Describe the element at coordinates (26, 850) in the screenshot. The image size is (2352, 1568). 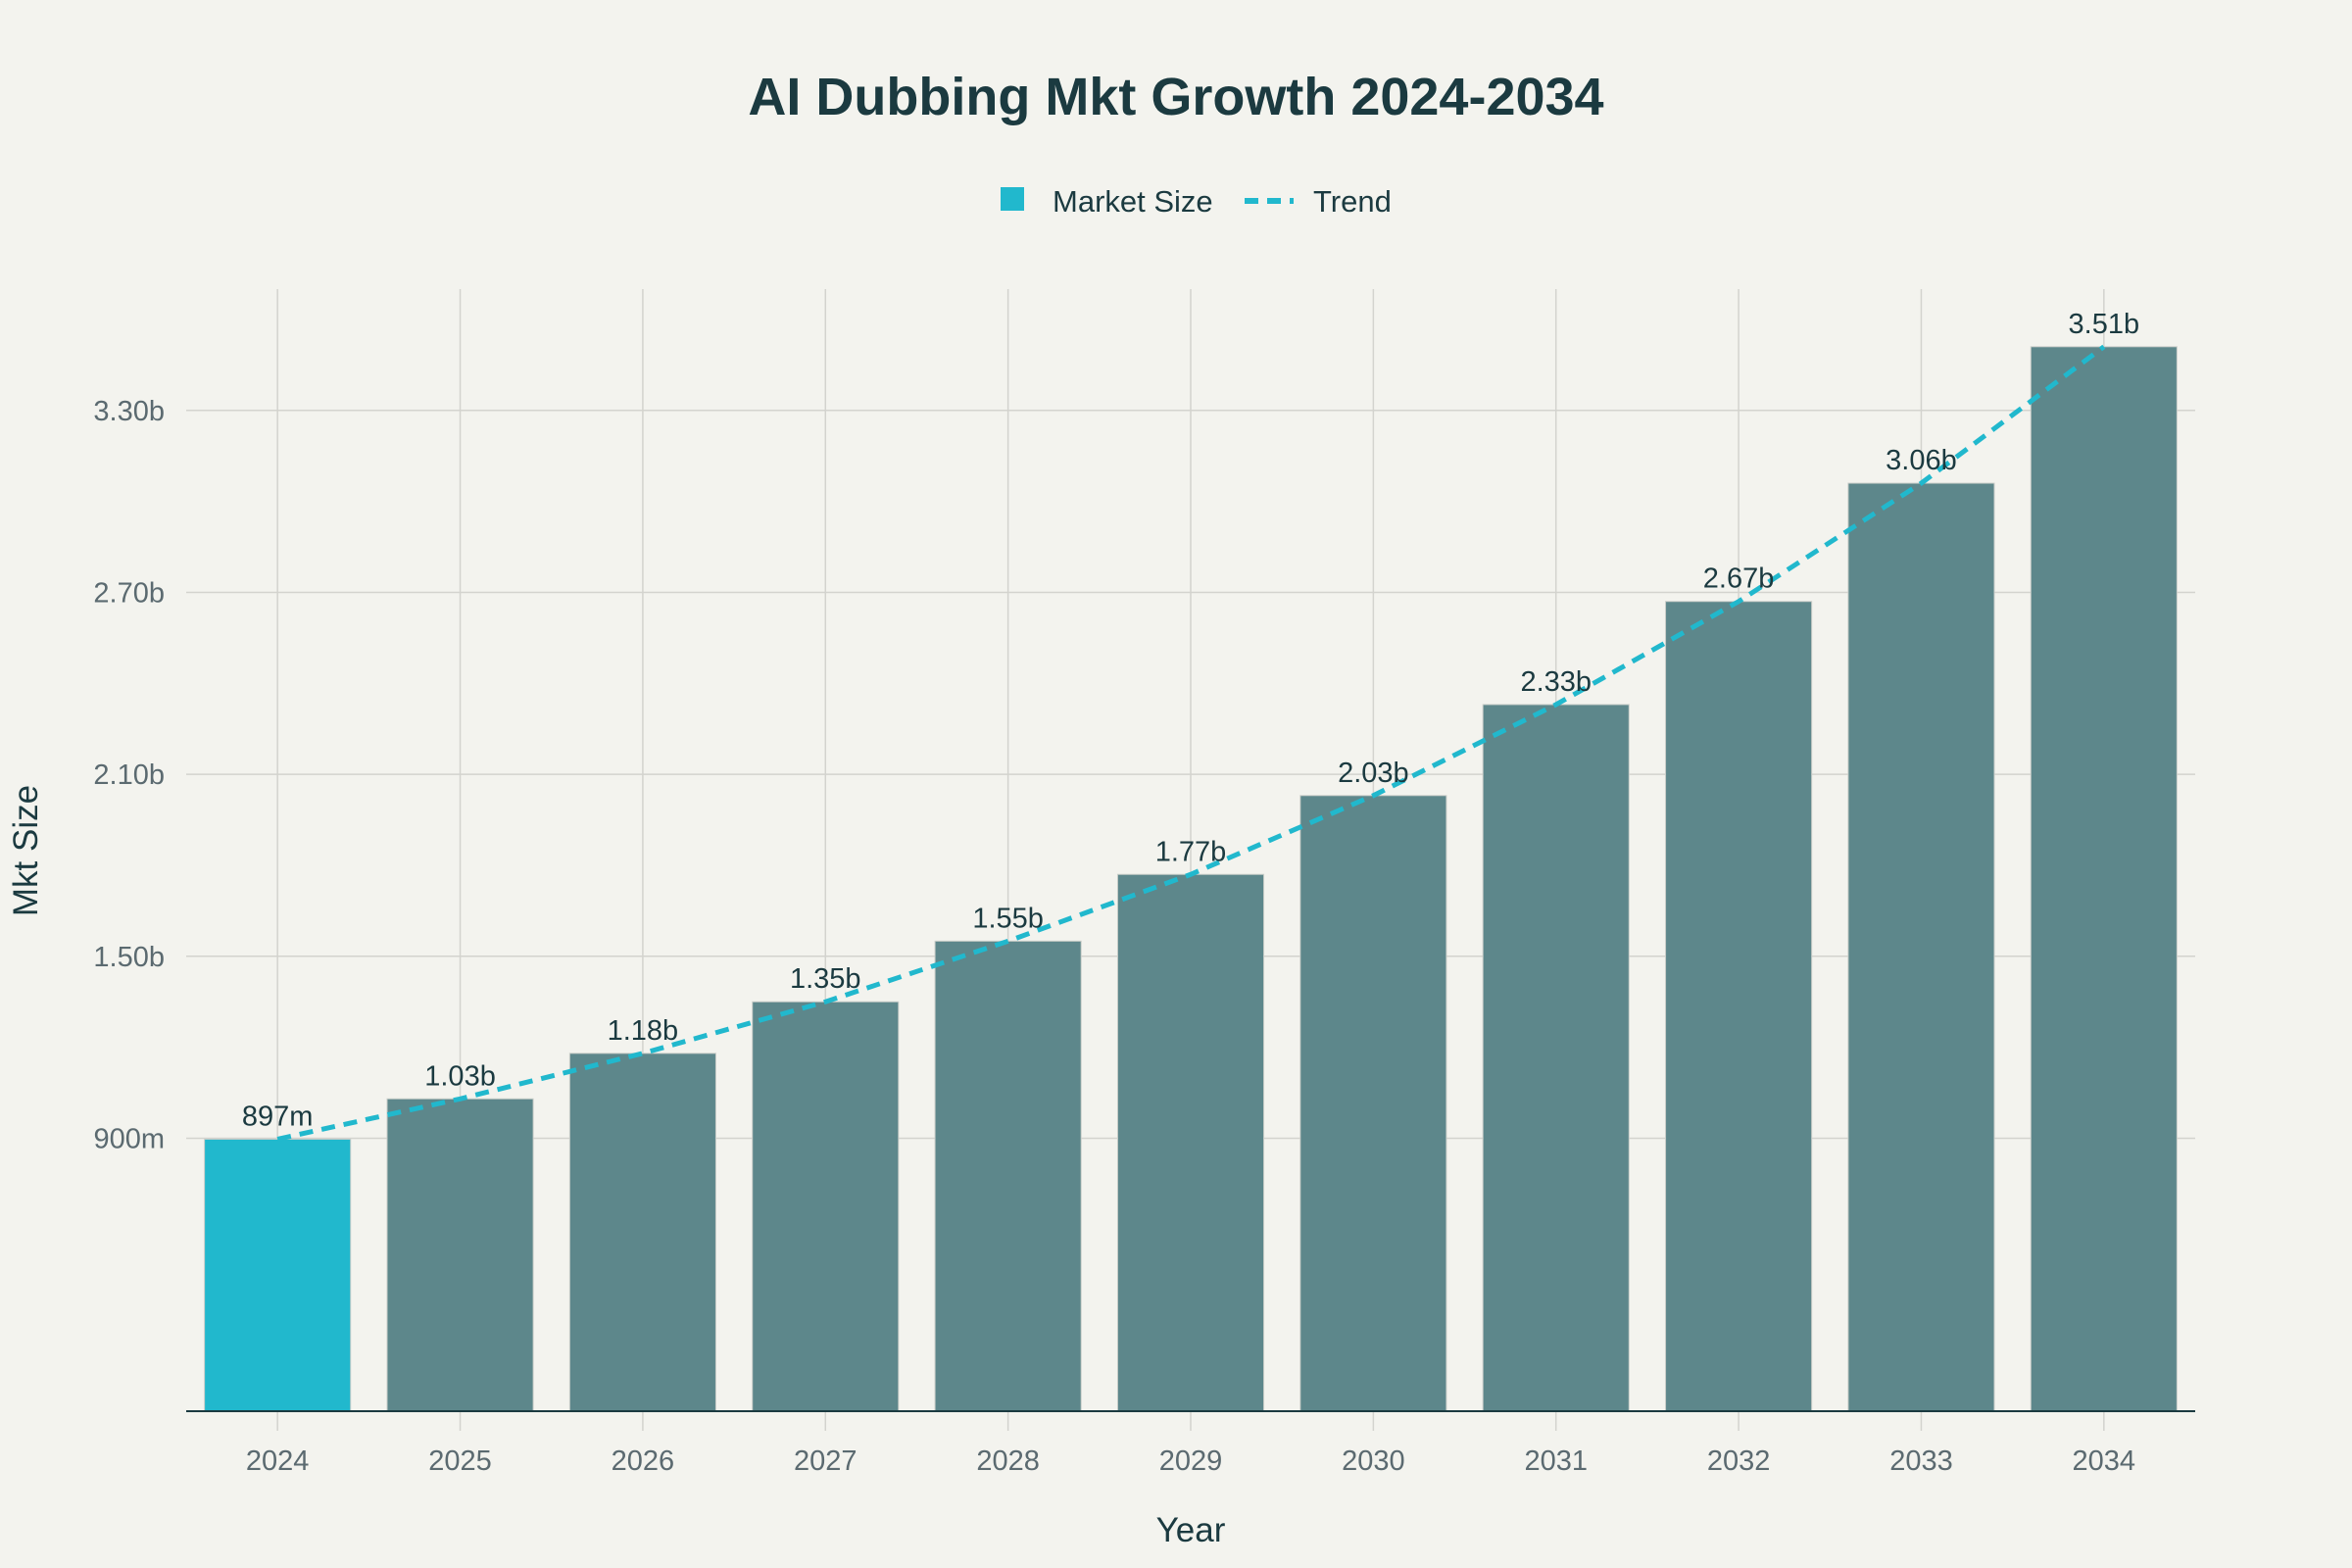
I see `y-axis-title: Mkt Size` at that location.